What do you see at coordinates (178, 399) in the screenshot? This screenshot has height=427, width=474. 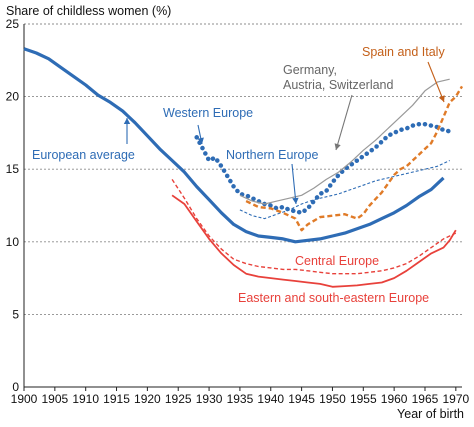 I see `x-tick-label-1925: 1925` at bounding box center [178, 399].